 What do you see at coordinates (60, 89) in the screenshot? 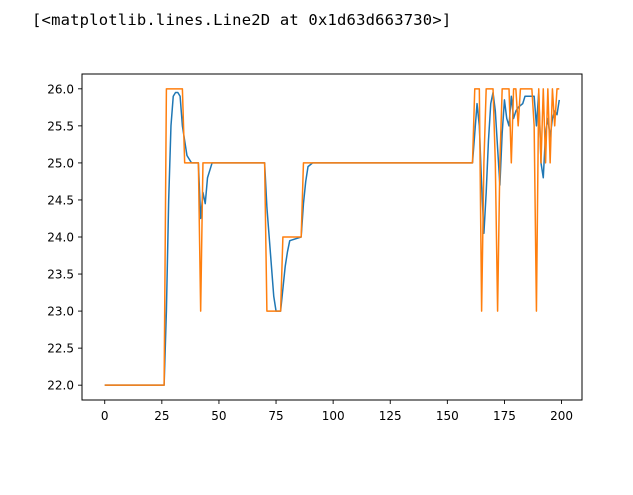
I see `y-tick-label: 26.0` at bounding box center [60, 89].